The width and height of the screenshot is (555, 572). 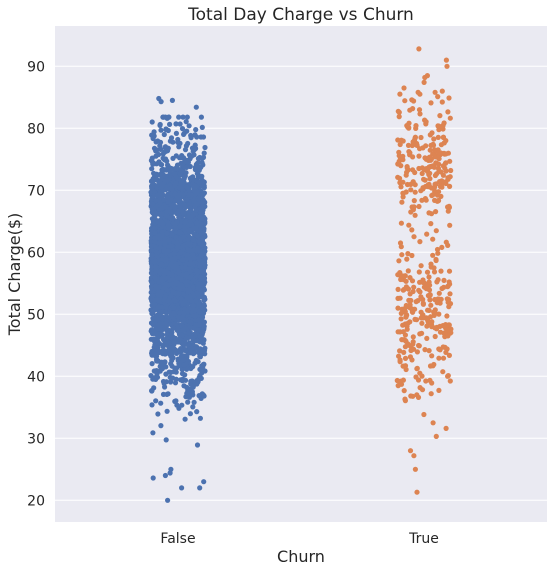 What do you see at coordinates (300, 15) in the screenshot?
I see `chart-title: Total Day Charge vs Churn` at bounding box center [300, 15].